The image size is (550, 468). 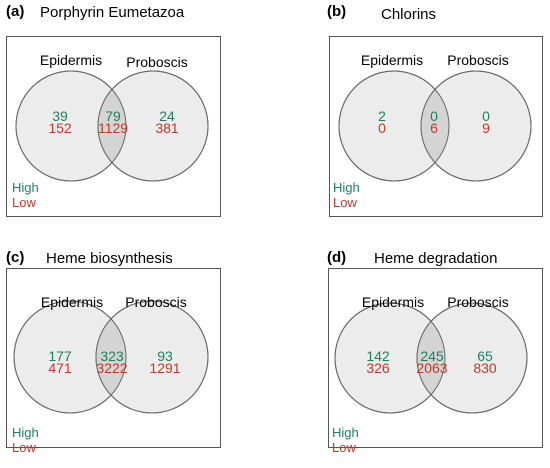 What do you see at coordinates (113, 116) in the screenshot?
I see `count-both-high: 79` at bounding box center [113, 116].